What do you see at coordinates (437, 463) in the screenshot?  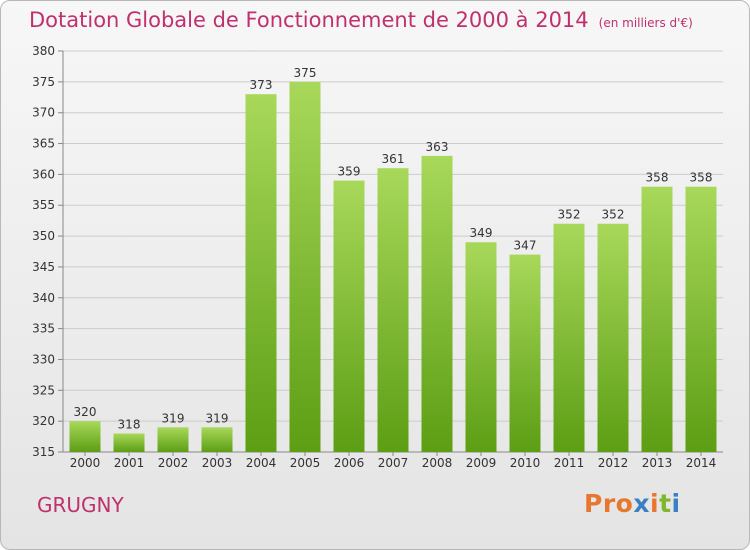 I see `x-tick-label: 2008` at bounding box center [437, 463].